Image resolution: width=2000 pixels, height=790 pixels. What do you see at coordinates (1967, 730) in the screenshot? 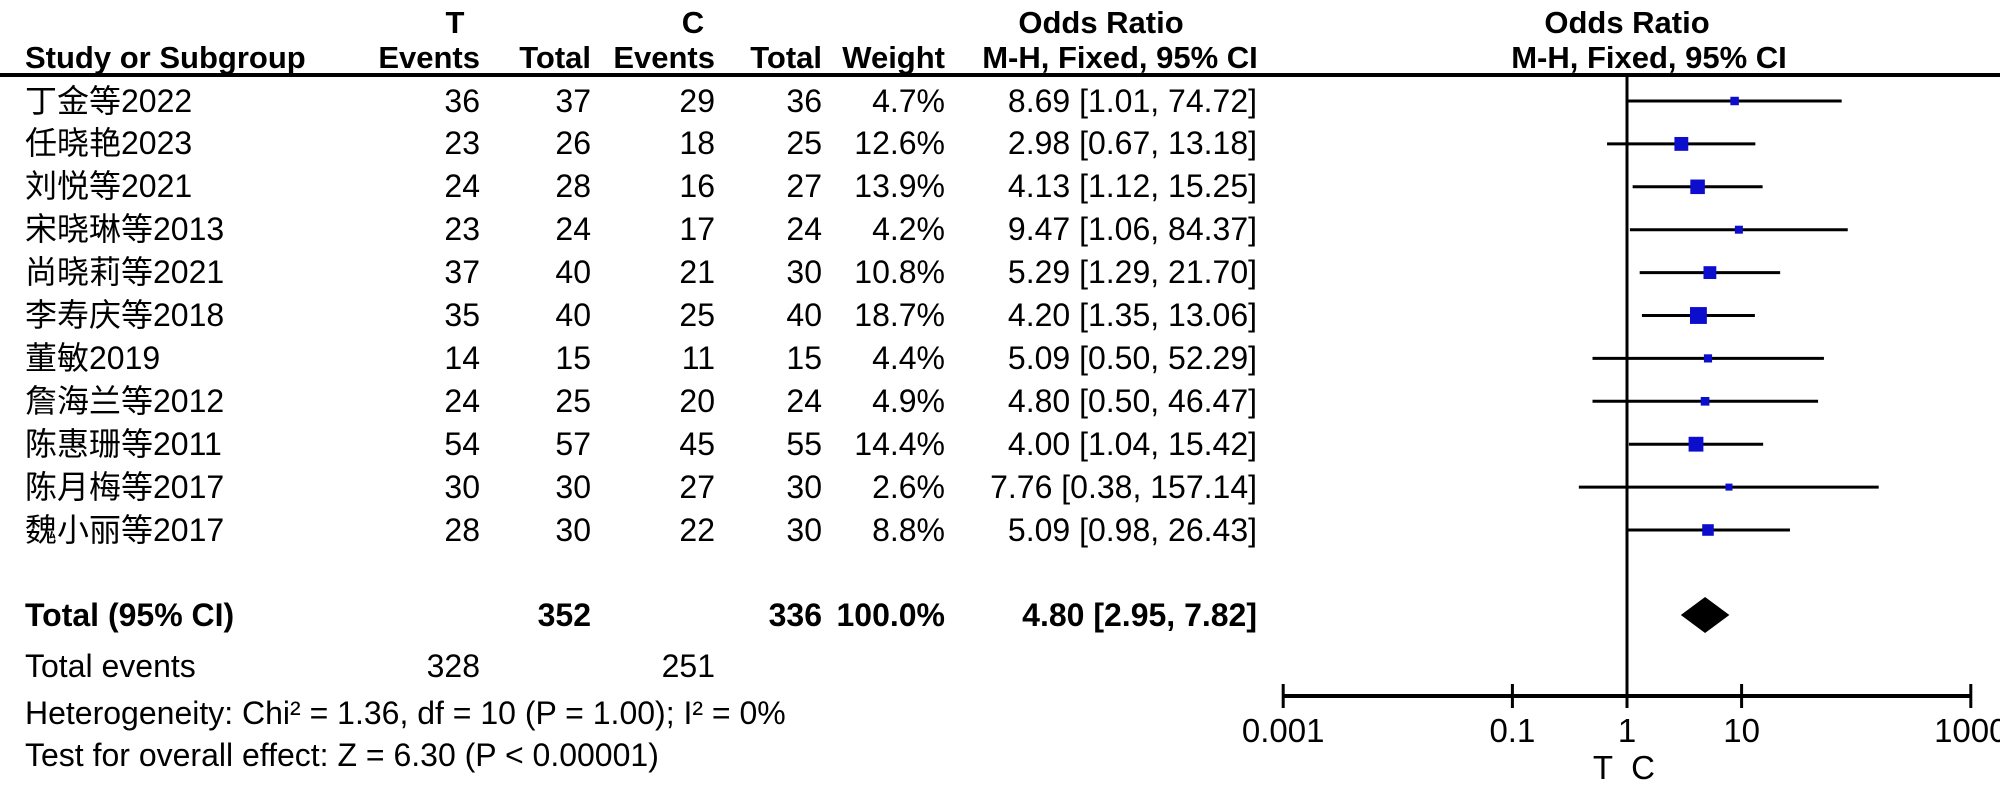
I see `axis-tick-label: 1000` at bounding box center [1967, 730].